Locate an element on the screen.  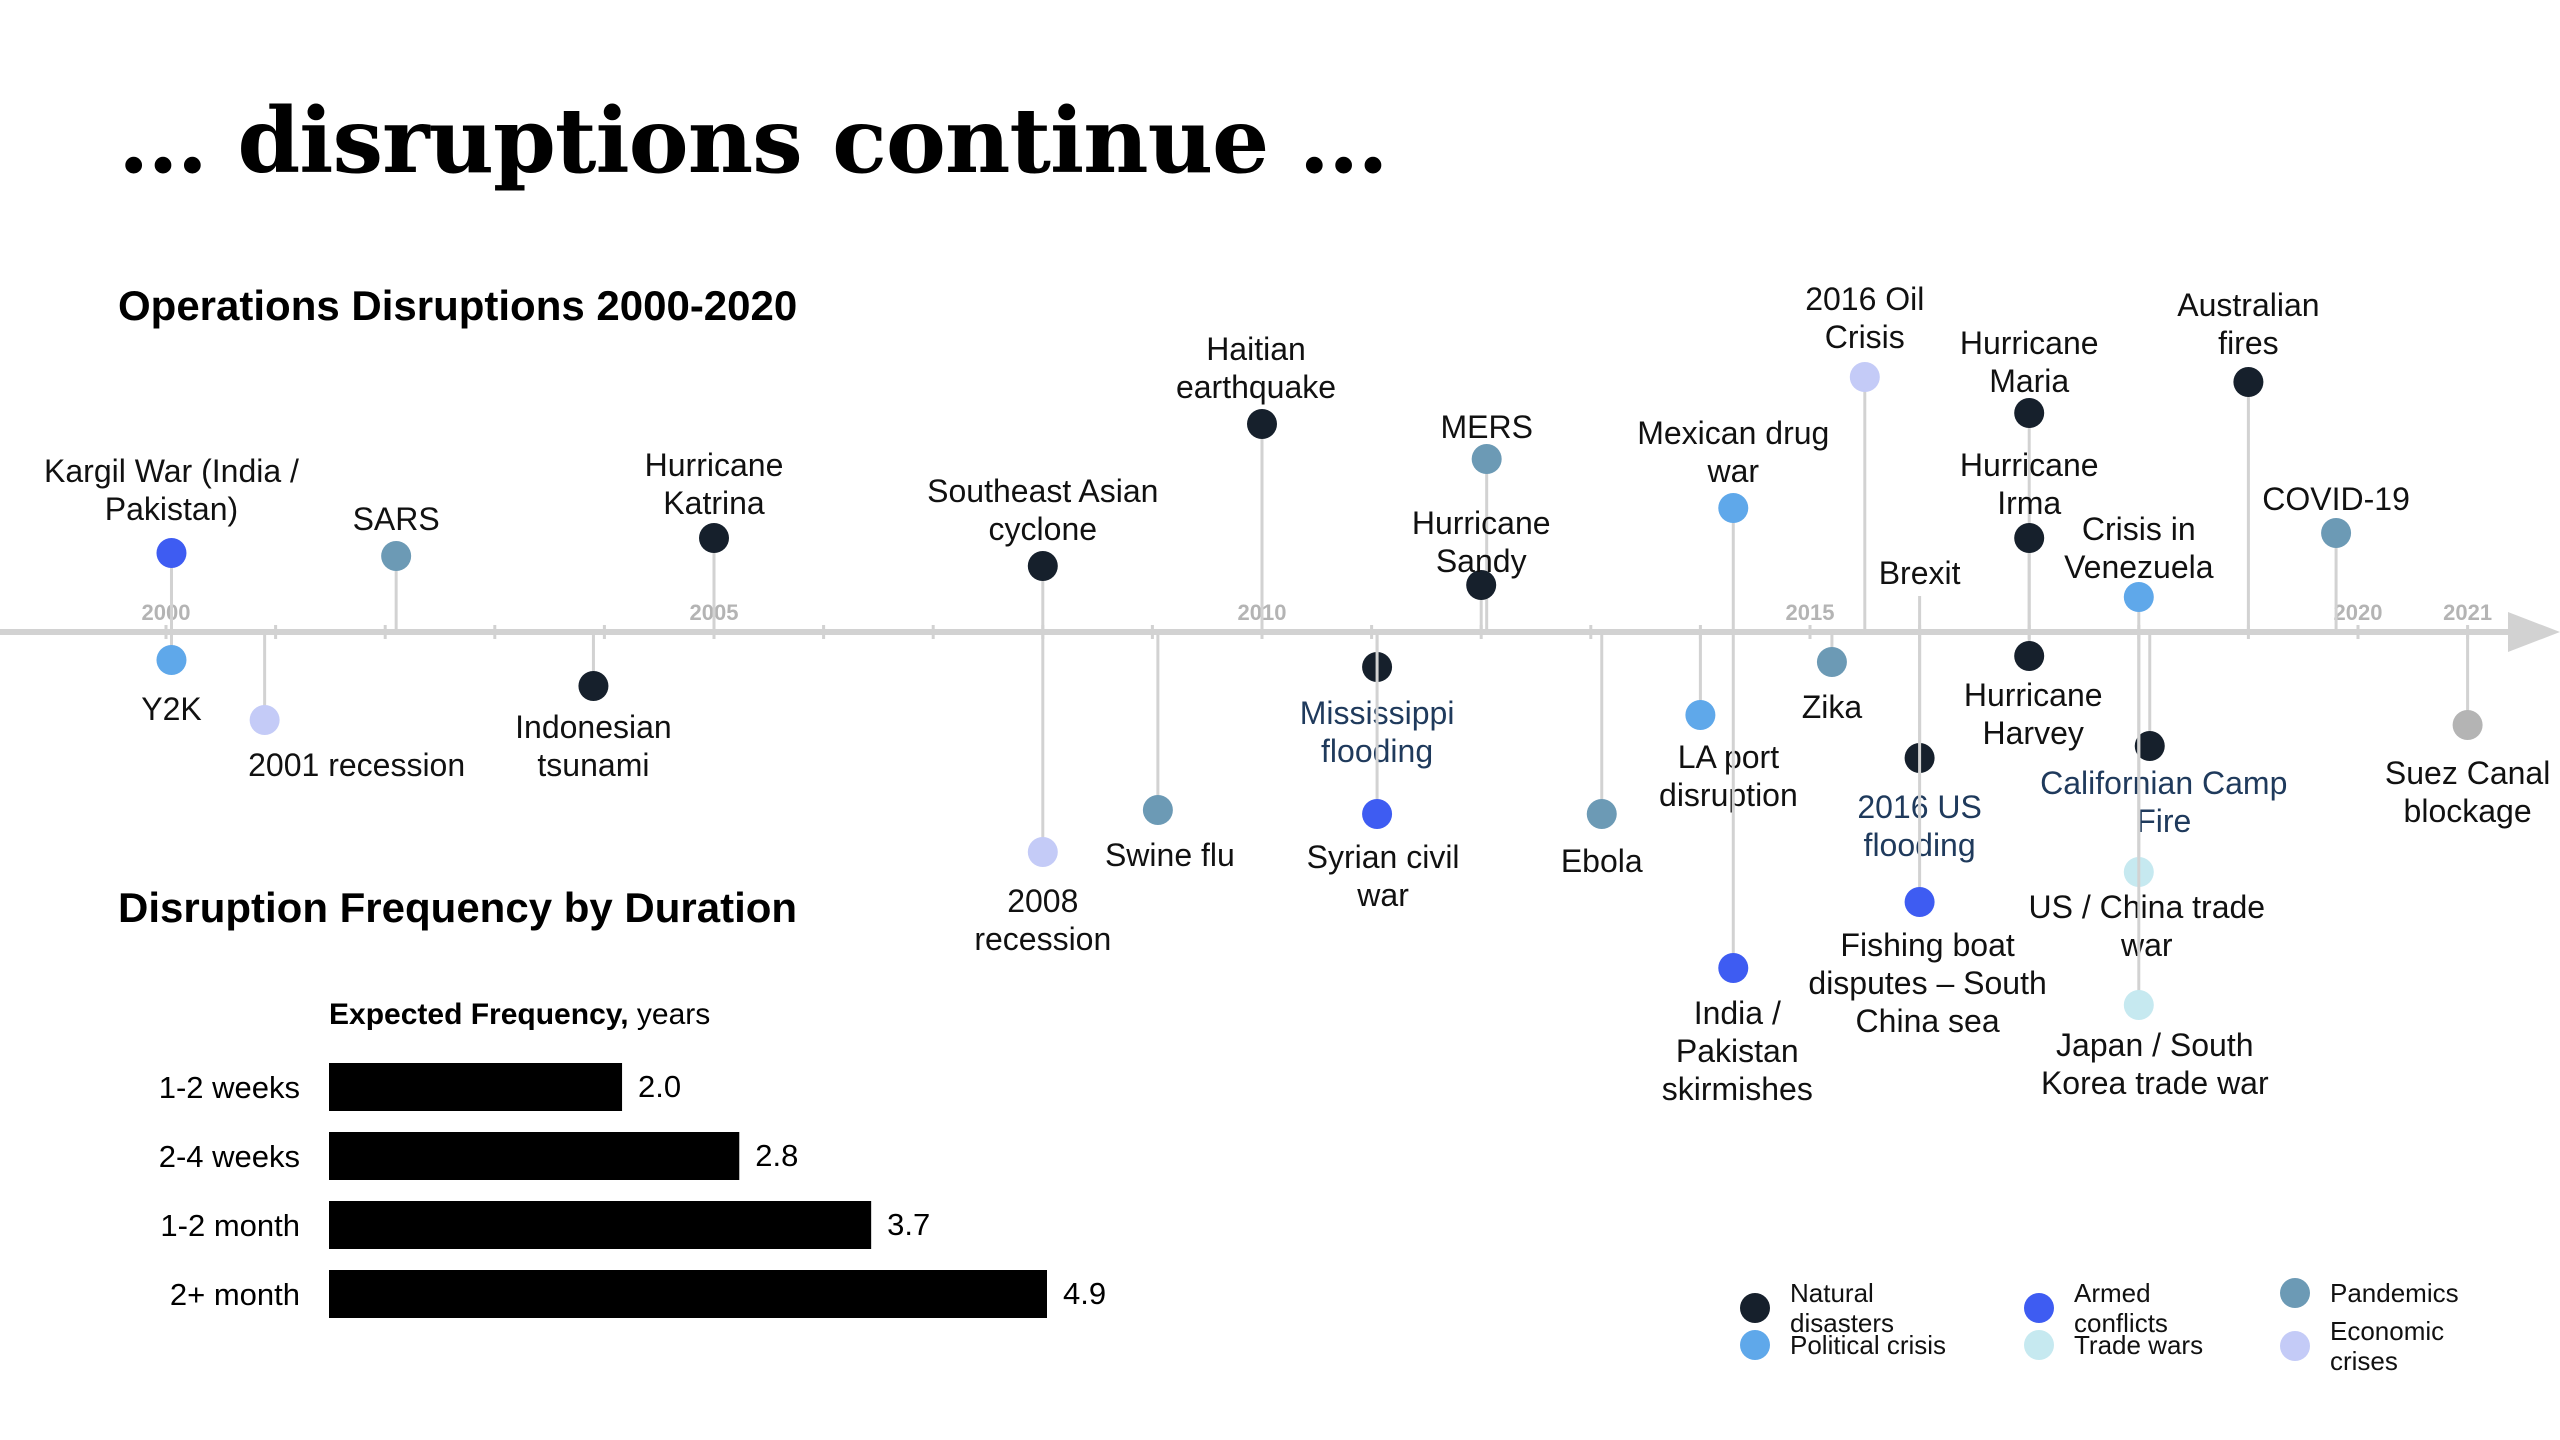
event-label: Indonesian tsunami is located at coordinates (593, 746).